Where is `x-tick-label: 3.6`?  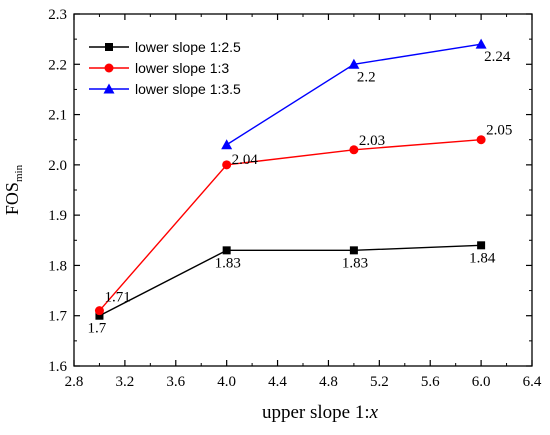
x-tick-label: 3.6 is located at coordinates (175, 382).